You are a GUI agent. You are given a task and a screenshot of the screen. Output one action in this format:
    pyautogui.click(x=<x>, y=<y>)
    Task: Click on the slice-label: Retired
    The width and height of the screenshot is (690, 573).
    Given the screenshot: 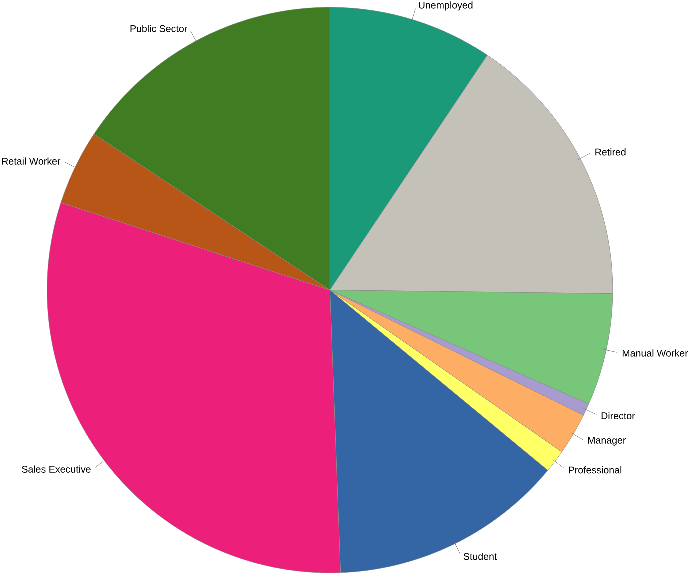 What is the action you would take?
    pyautogui.click(x=611, y=152)
    